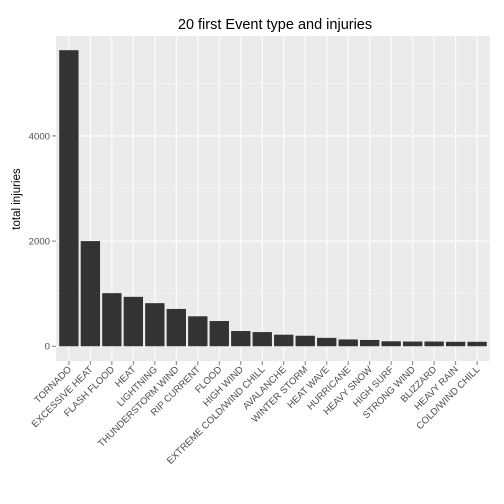  What do you see at coordinates (275, 25) in the screenshot?
I see `chart-title: 20 first Event type and injuries` at bounding box center [275, 25].